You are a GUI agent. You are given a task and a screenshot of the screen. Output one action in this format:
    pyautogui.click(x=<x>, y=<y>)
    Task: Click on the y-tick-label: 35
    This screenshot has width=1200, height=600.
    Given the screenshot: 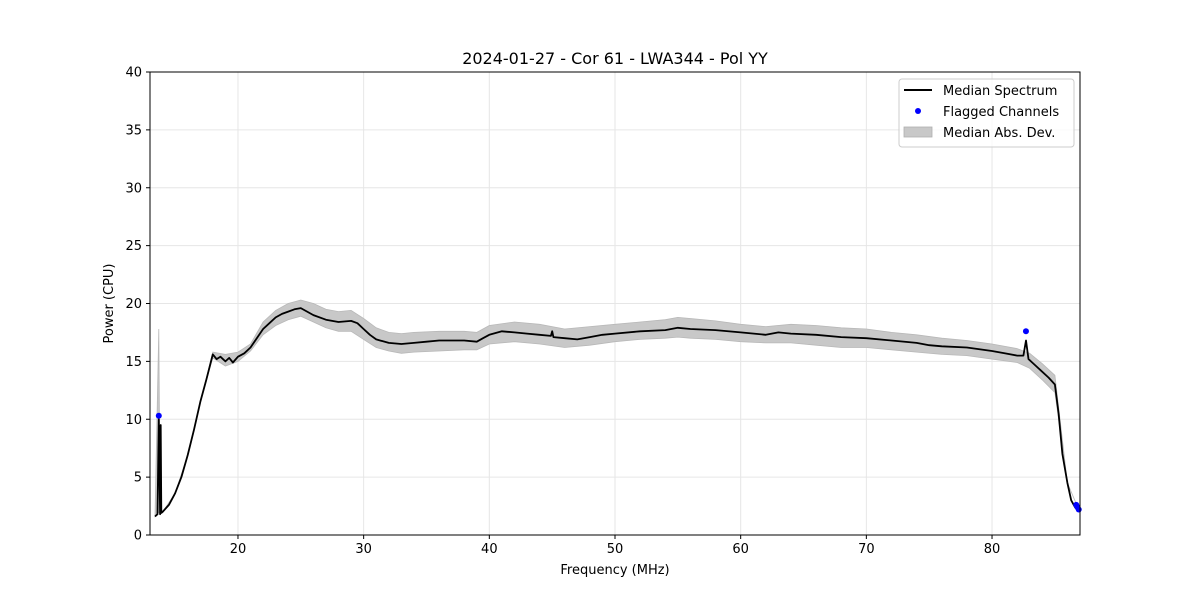 What is the action you would take?
    pyautogui.click(x=133, y=130)
    